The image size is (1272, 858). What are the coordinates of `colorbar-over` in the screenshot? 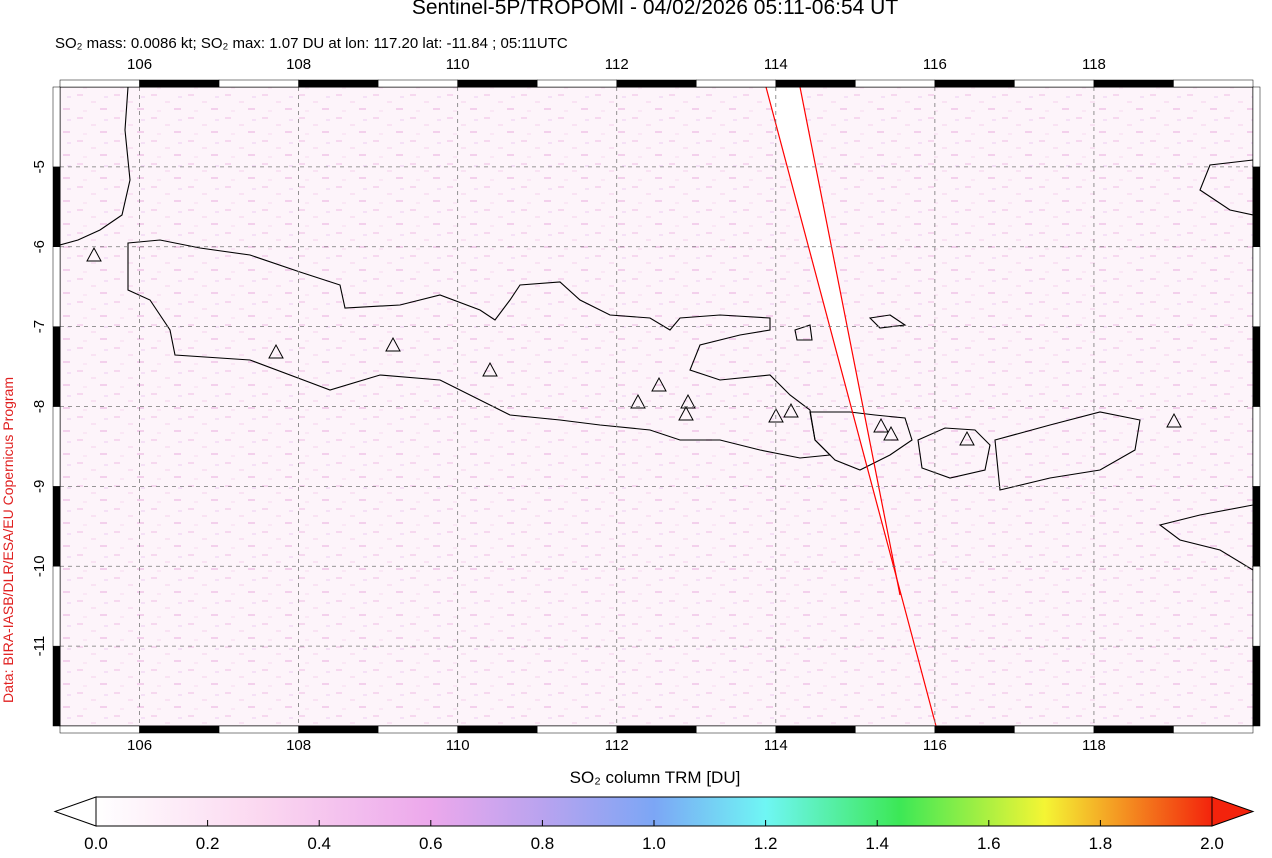 It's located at (1233, 811).